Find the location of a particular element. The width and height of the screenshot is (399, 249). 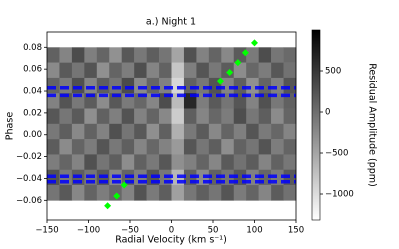

x-tick-label: 50 is located at coordinates (213, 231).